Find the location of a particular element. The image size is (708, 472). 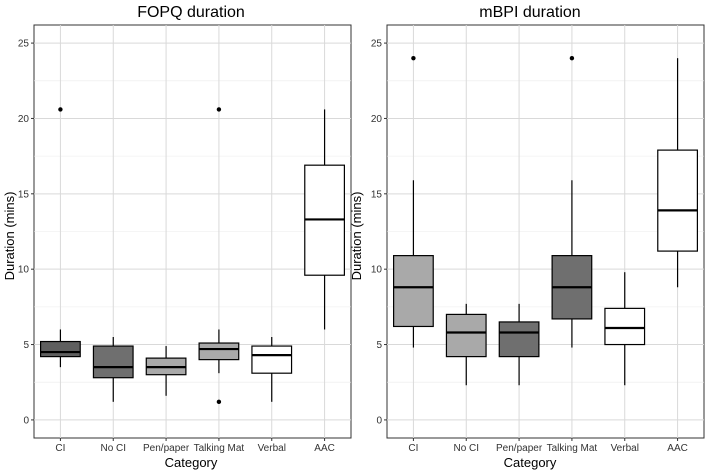

fopq-x-tick-label: AAC is located at coordinates (324, 448).